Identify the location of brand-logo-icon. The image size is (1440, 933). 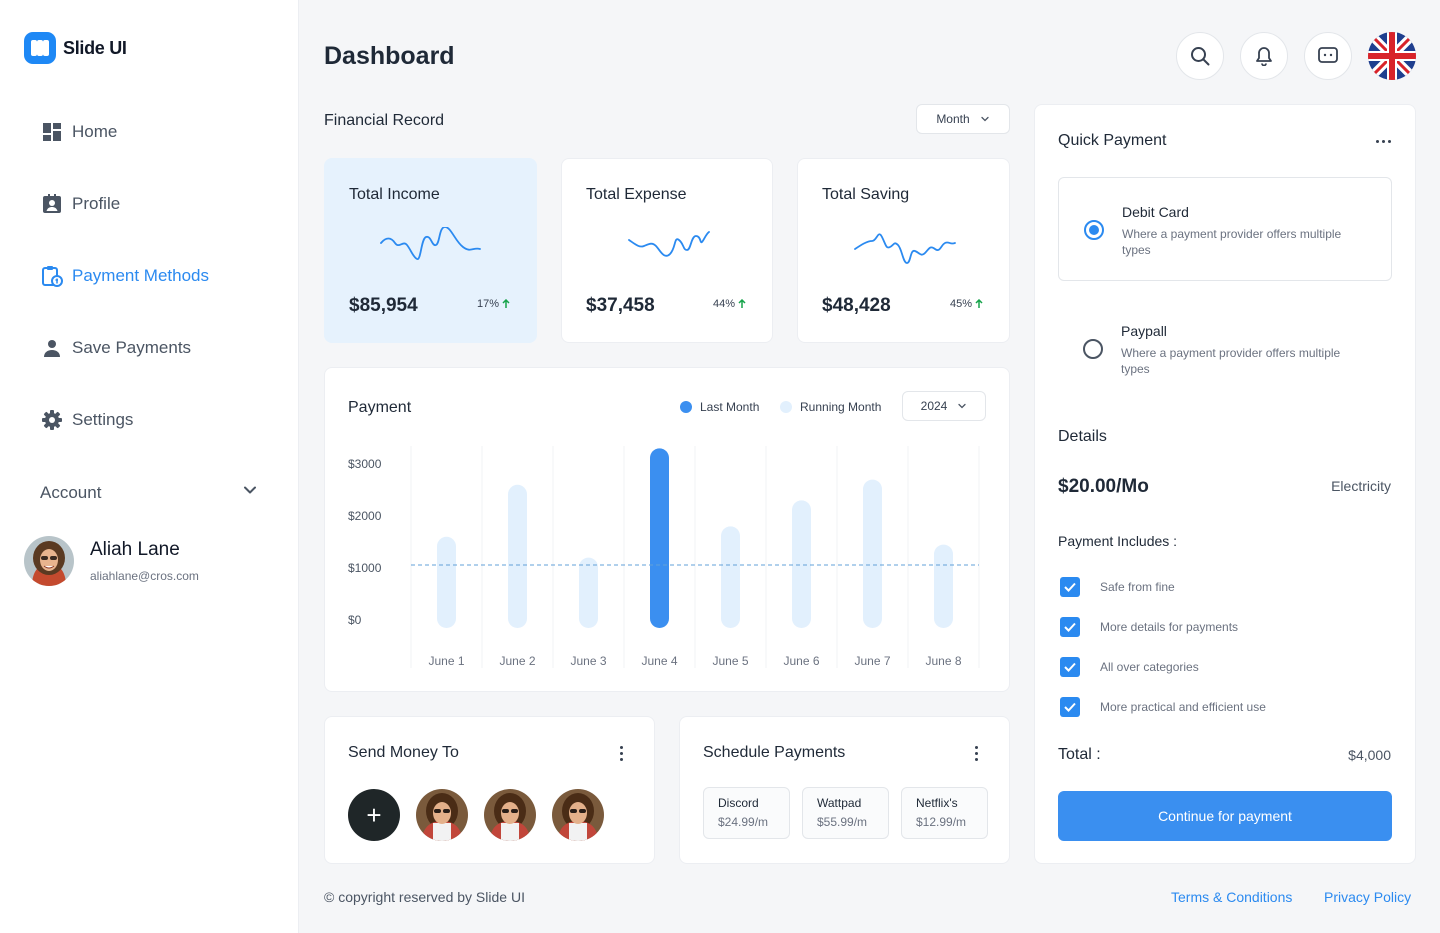
(40, 48).